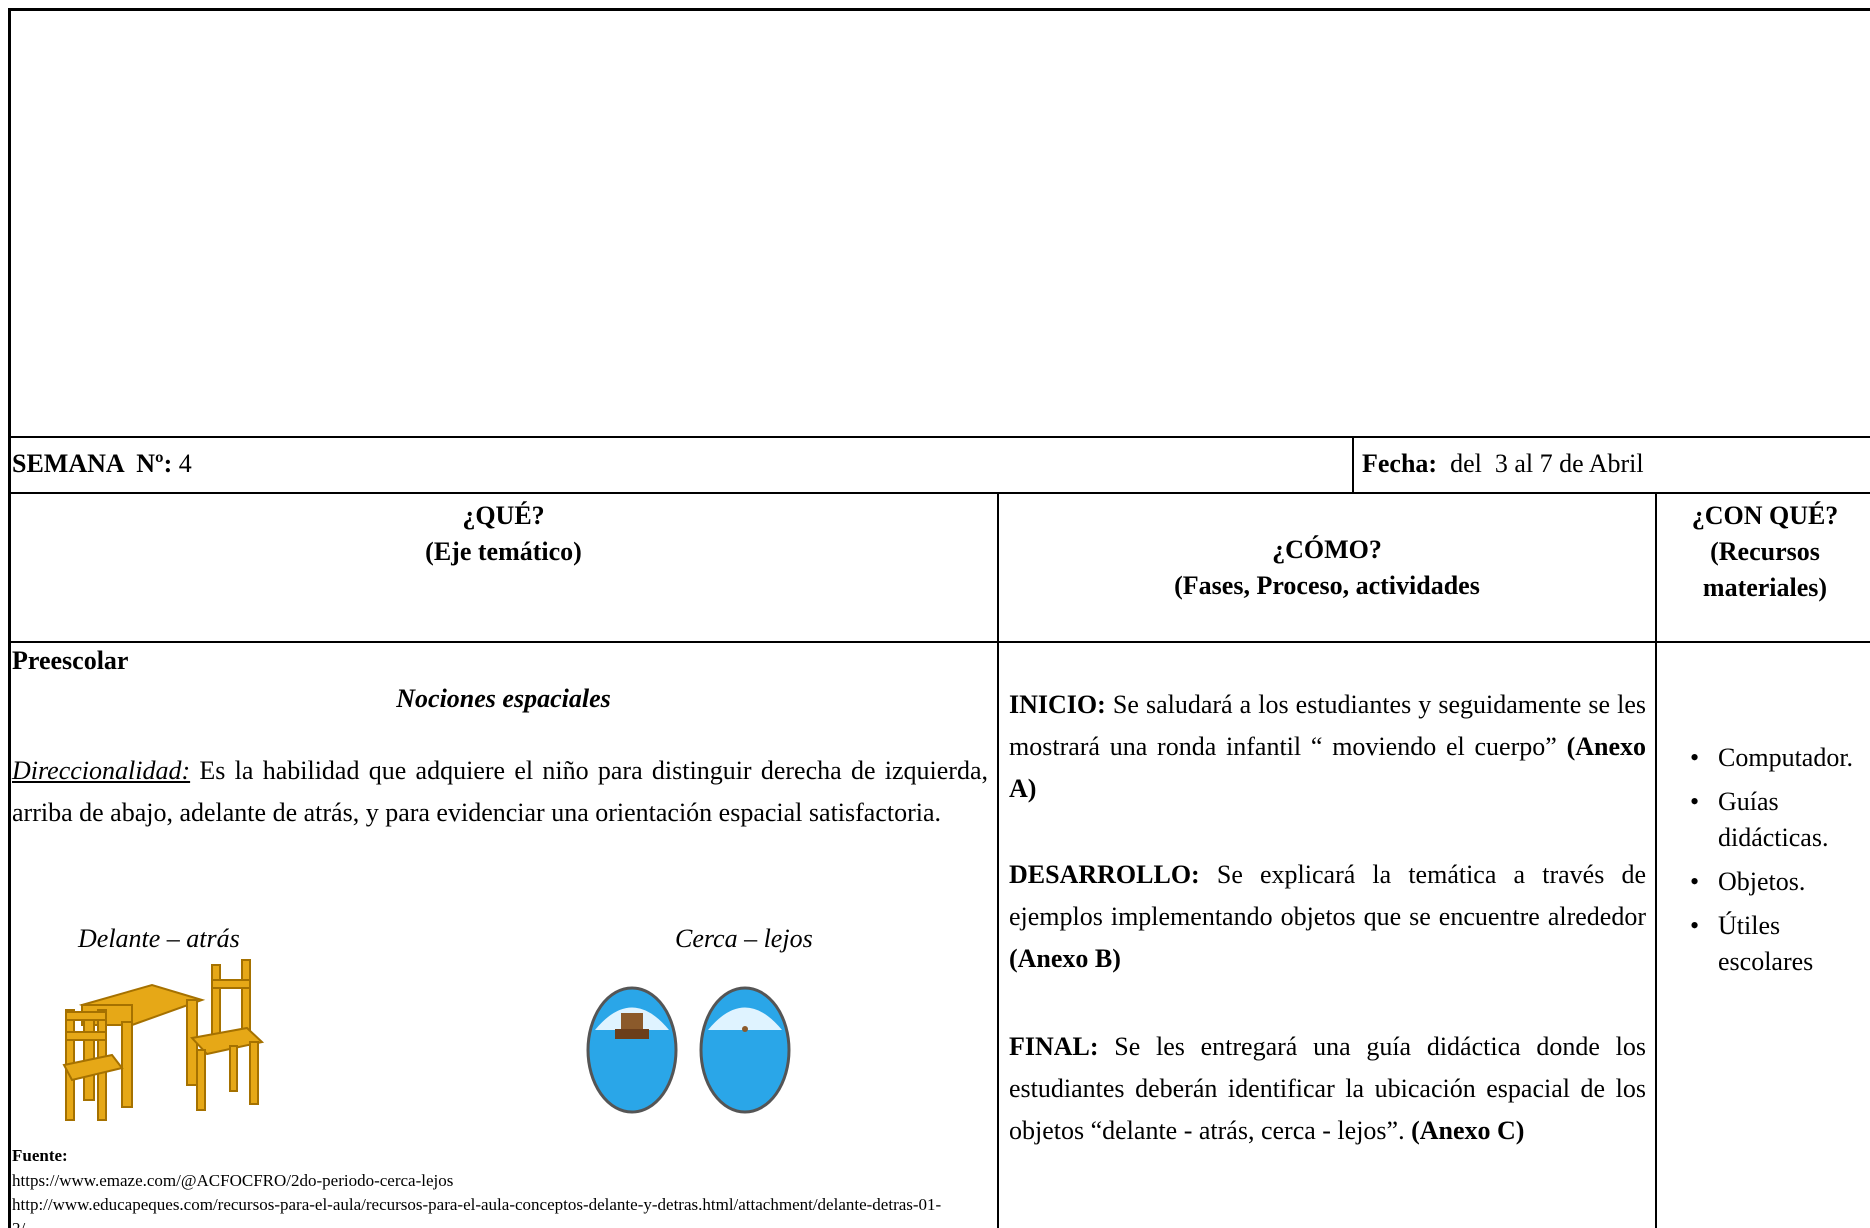 Image resolution: width=1870 pixels, height=1228 pixels. Describe the element at coordinates (1065, 958) in the screenshot. I see `reference: (Anexo B)` at that location.